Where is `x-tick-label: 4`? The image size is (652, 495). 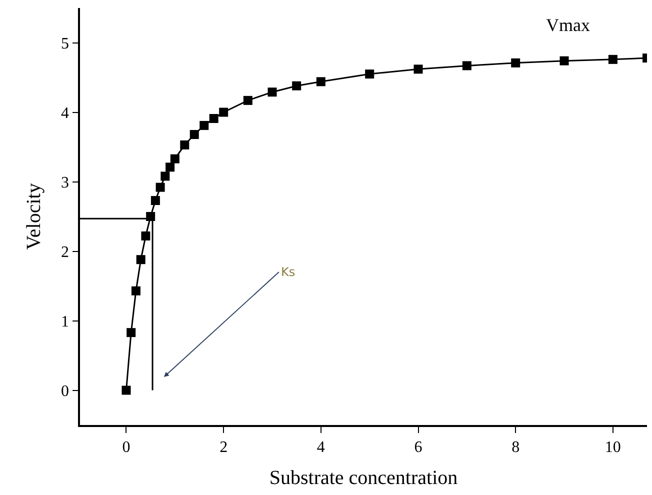 x-tick-label: 4 is located at coordinates (320, 447).